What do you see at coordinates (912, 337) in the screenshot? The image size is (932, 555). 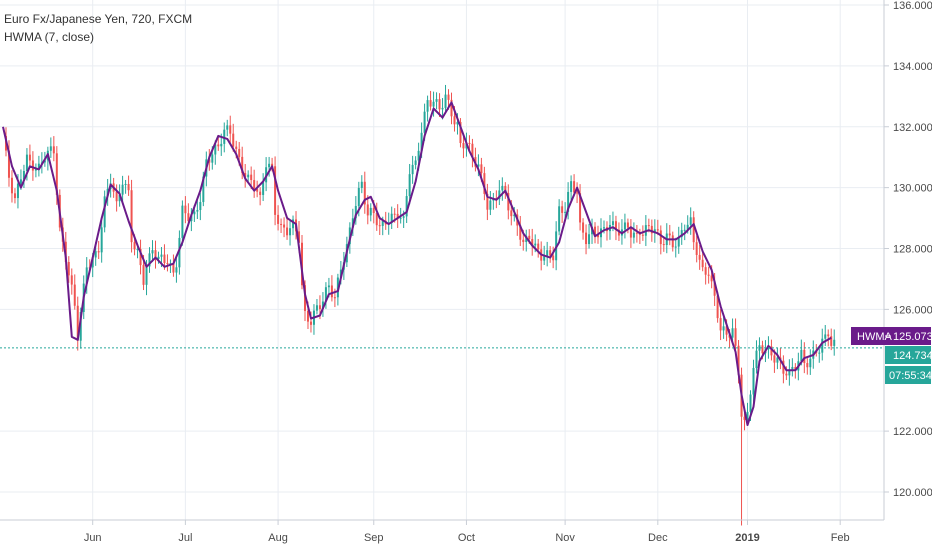 I see `hwma-badge-value: 125.073` at bounding box center [912, 337].